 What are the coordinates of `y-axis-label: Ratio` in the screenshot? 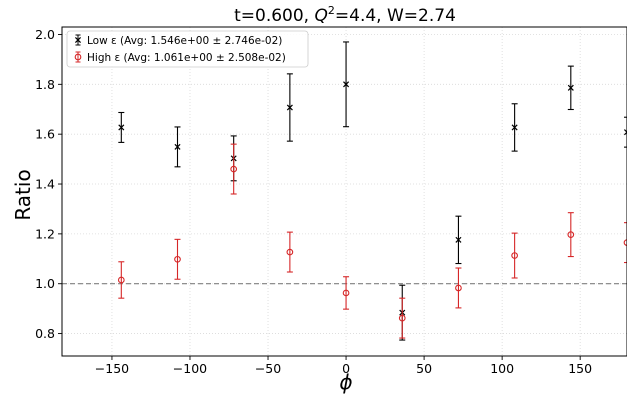 It's located at (23, 194).